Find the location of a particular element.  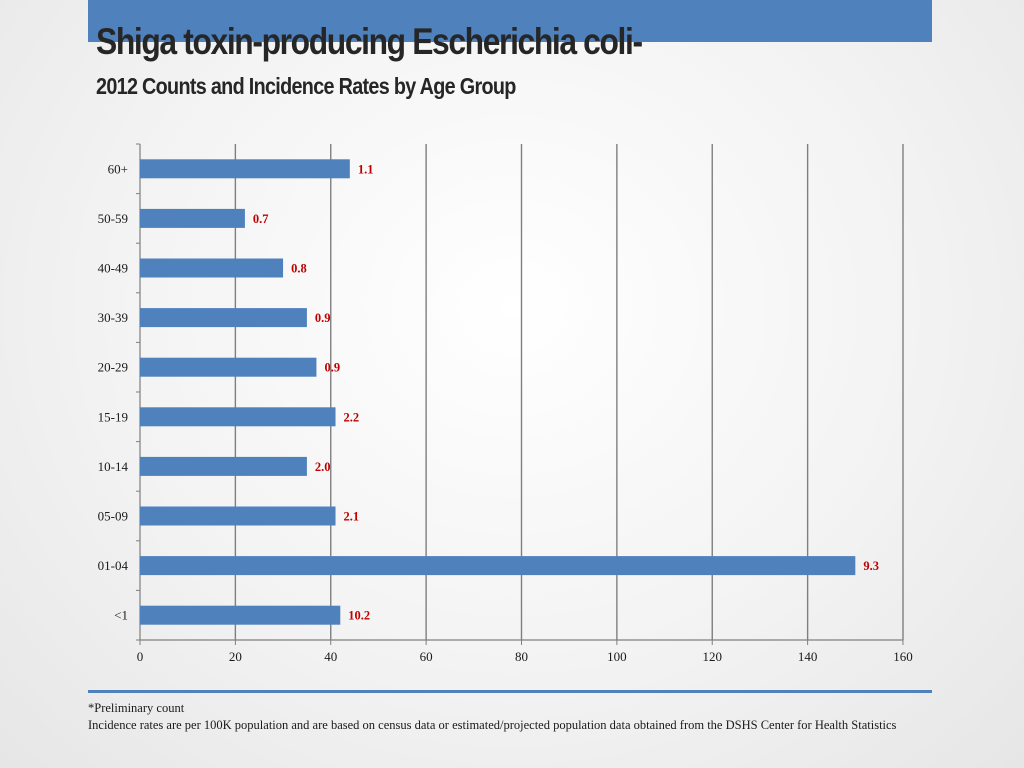

footer-divider is located at coordinates (510, 691).